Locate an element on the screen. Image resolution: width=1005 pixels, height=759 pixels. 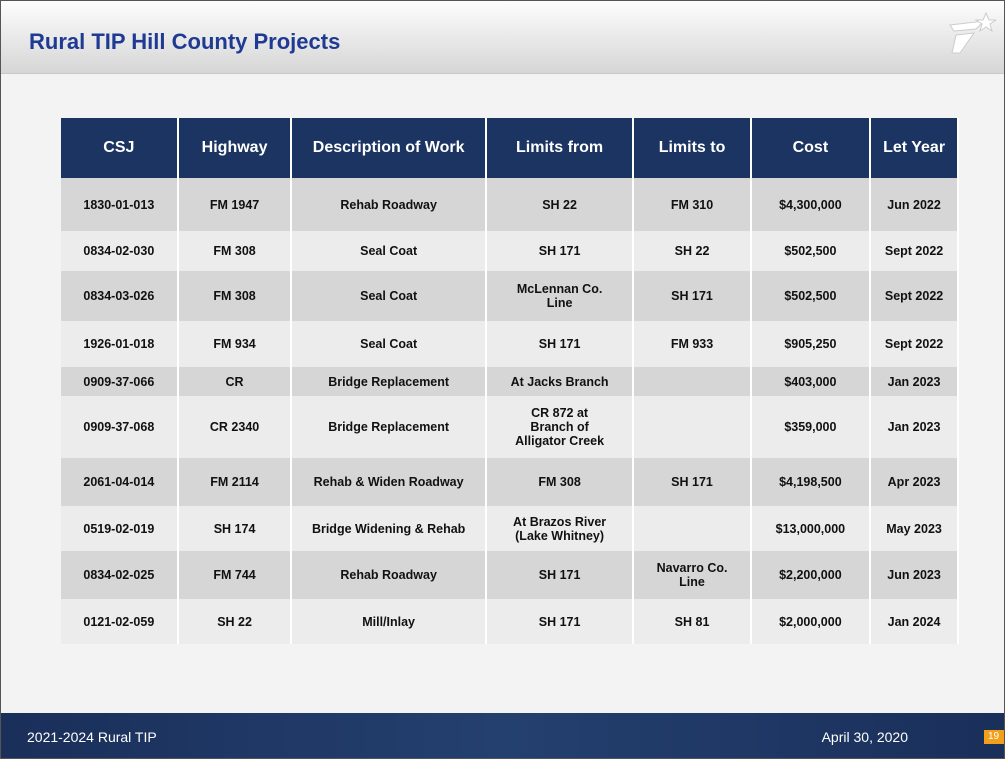
column-header: CSJ is located at coordinates (120, 148).